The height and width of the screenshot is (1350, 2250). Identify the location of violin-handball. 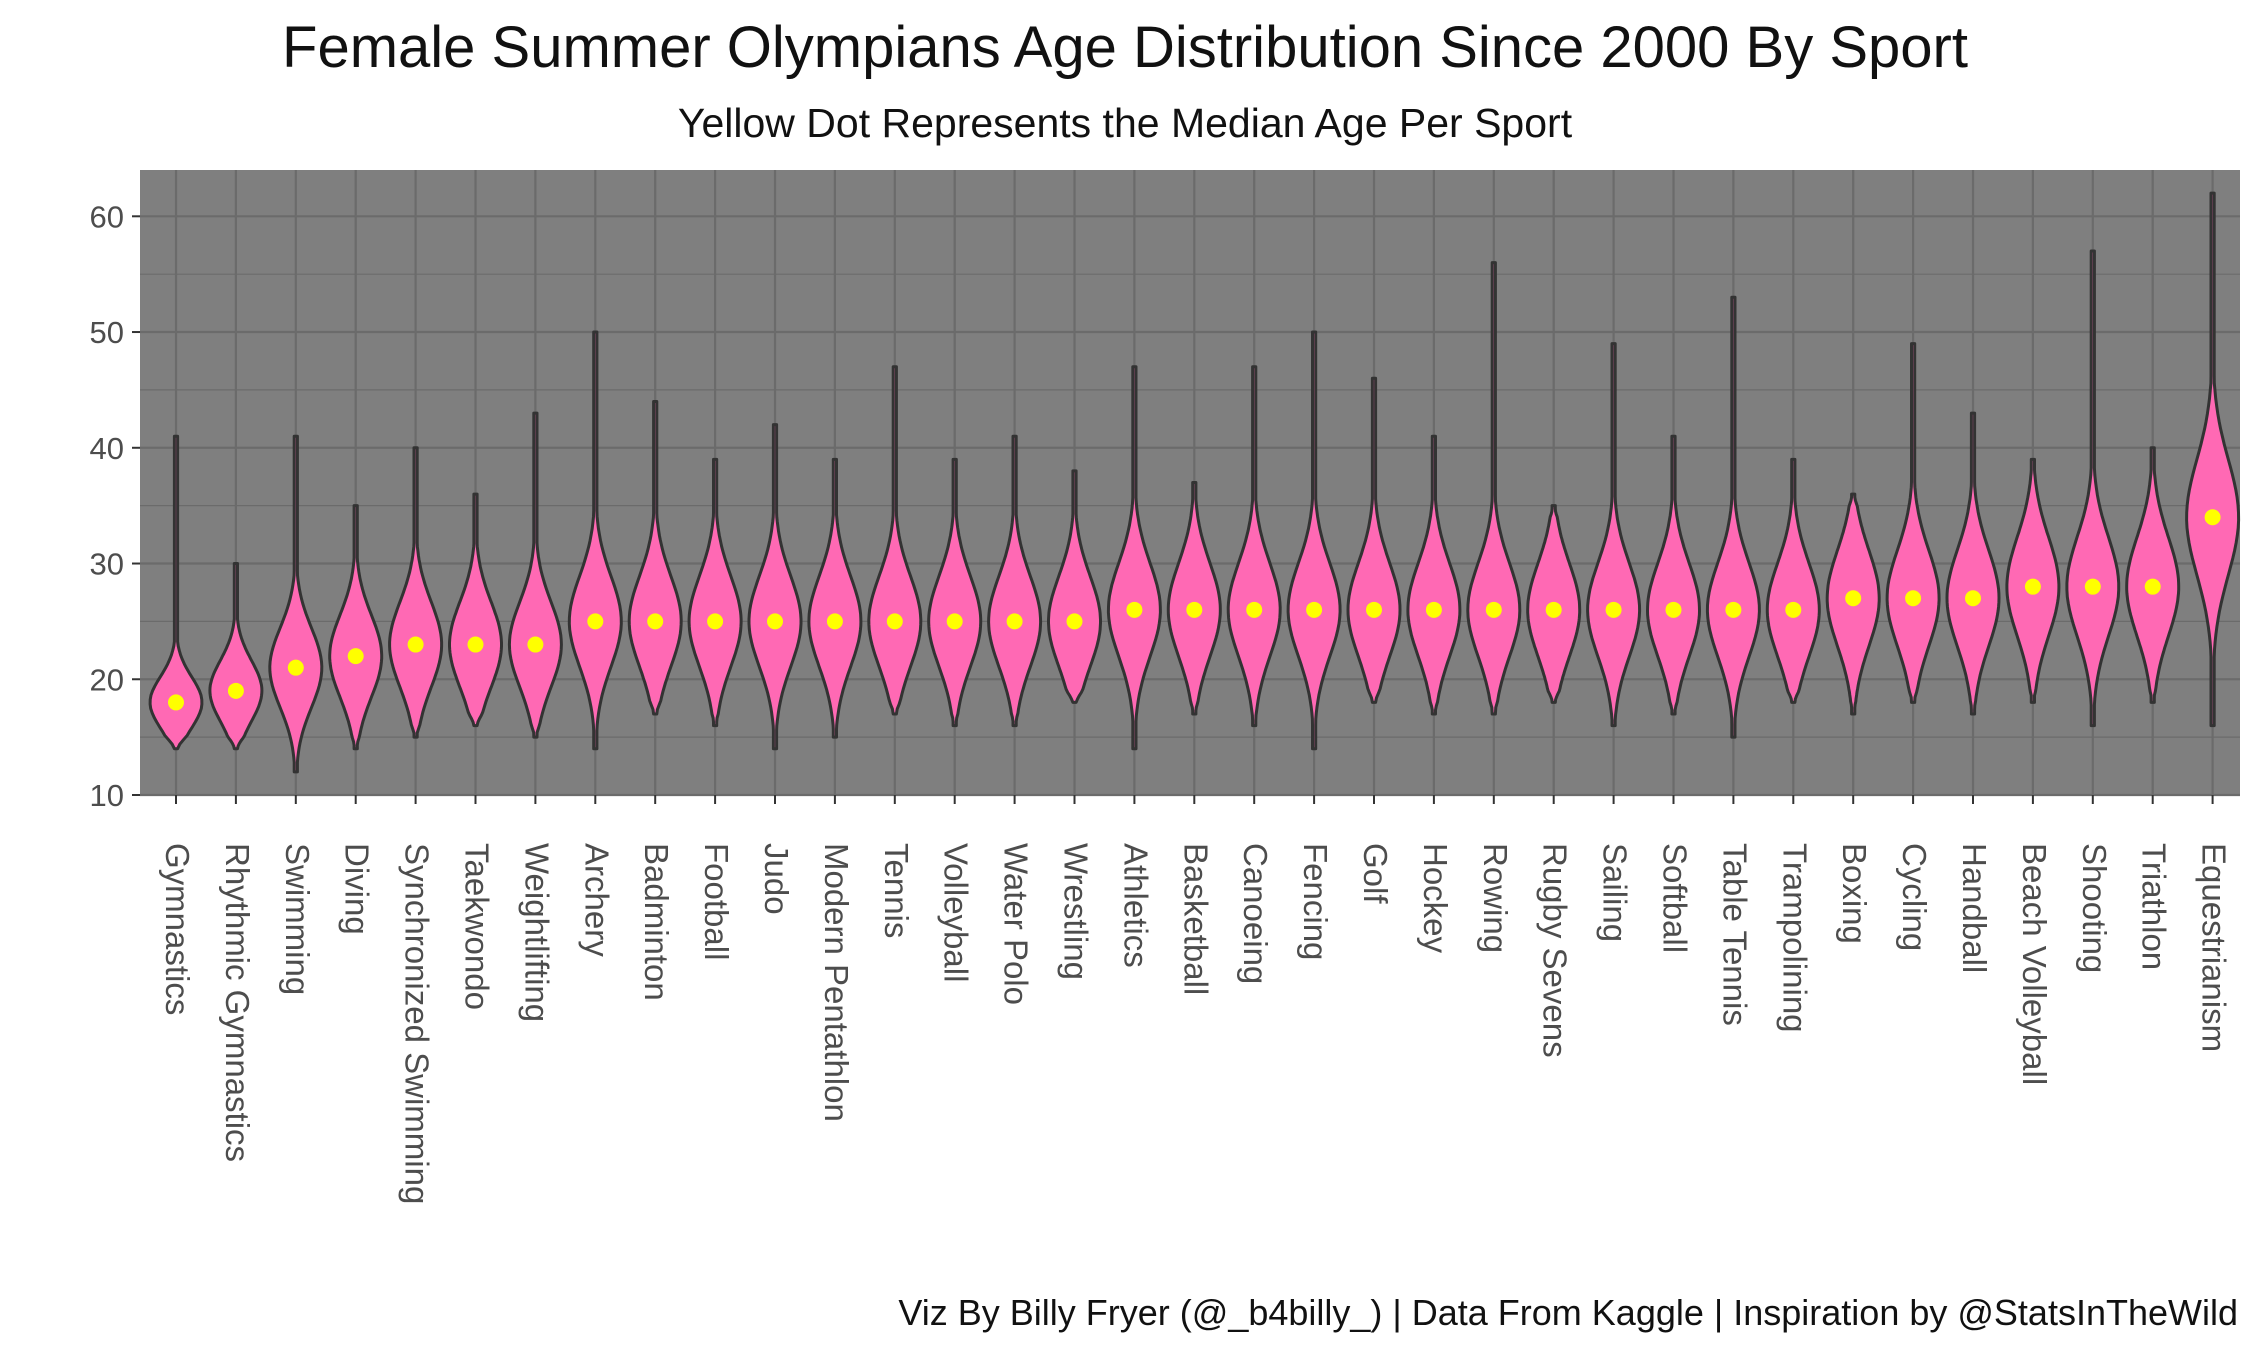
(1973, 563).